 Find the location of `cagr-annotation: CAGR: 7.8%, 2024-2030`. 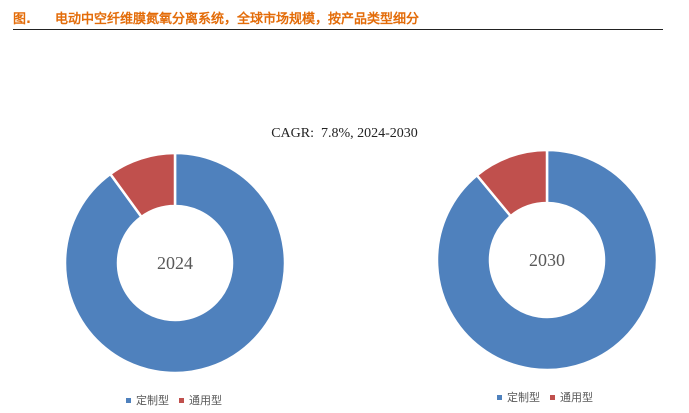

cagr-annotation: CAGR: 7.8%, 2024-2030 is located at coordinates (344, 133).